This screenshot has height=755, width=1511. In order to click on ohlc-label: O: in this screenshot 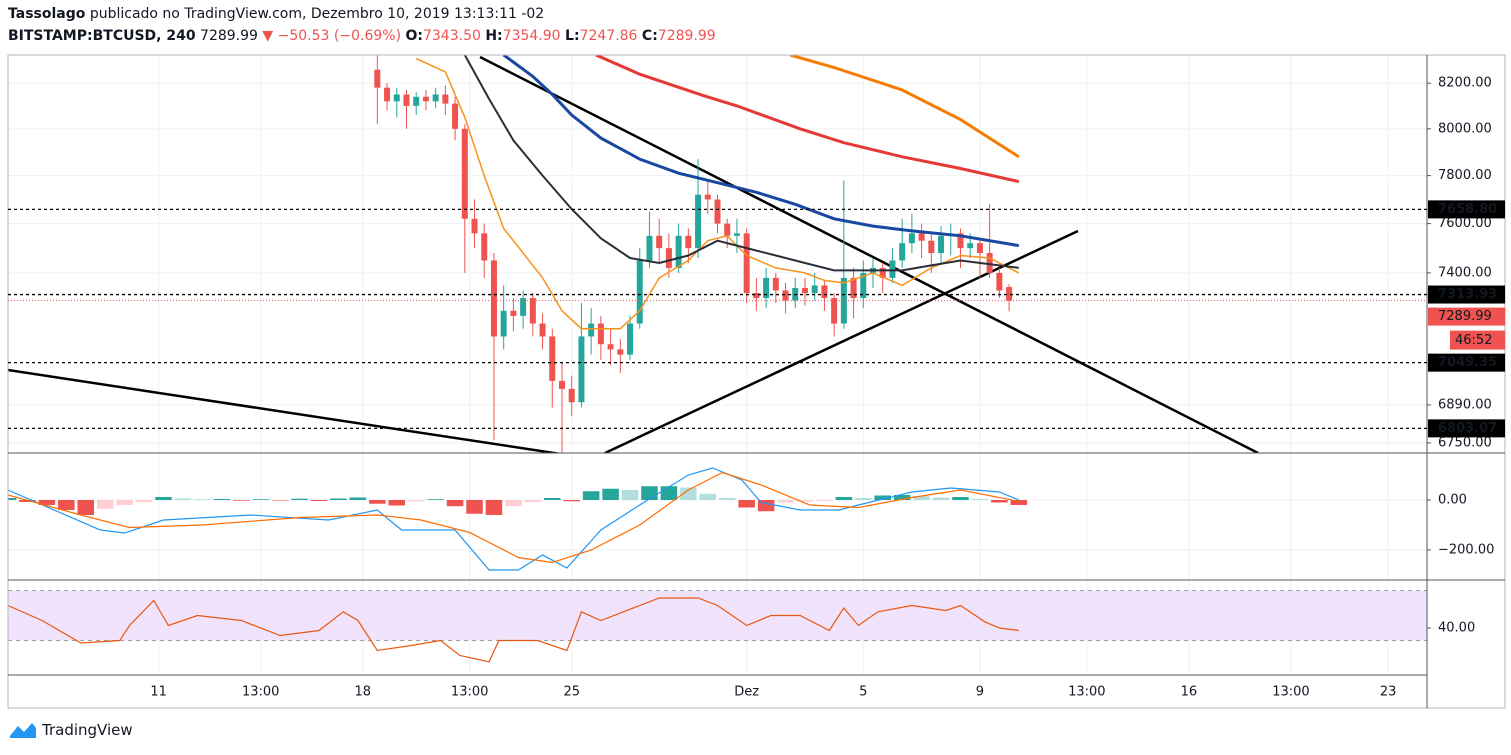, I will do `click(414, 36)`.